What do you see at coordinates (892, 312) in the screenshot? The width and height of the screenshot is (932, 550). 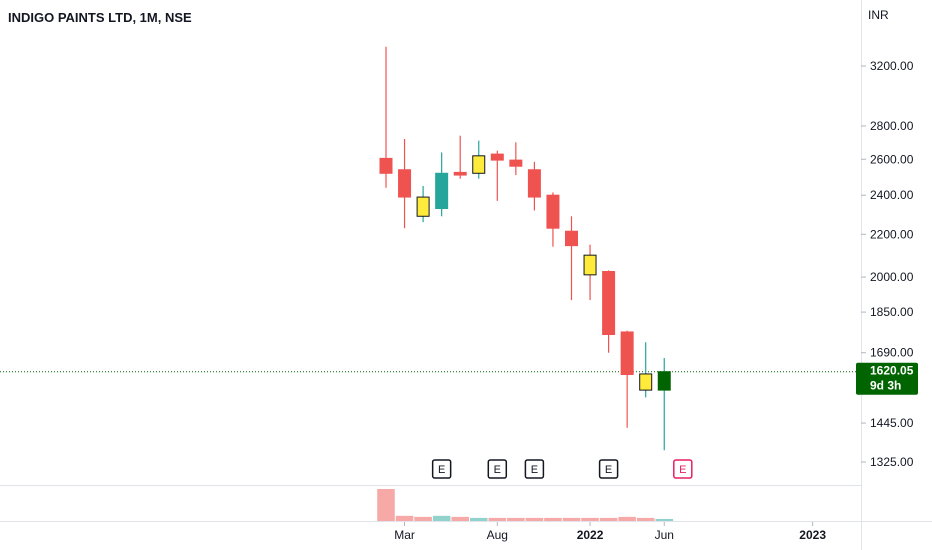 I see `y-tick-label: 1850.00` at bounding box center [892, 312].